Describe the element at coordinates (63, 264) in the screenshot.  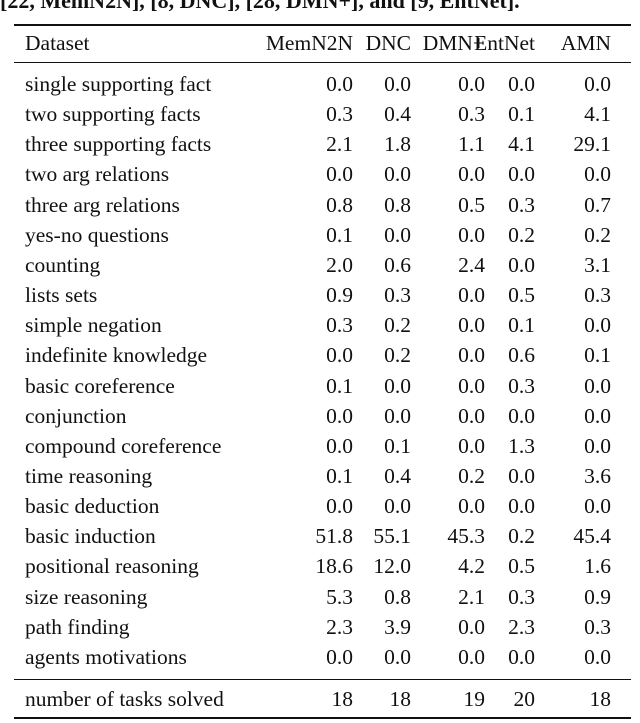
I see `row-label: counting` at that location.